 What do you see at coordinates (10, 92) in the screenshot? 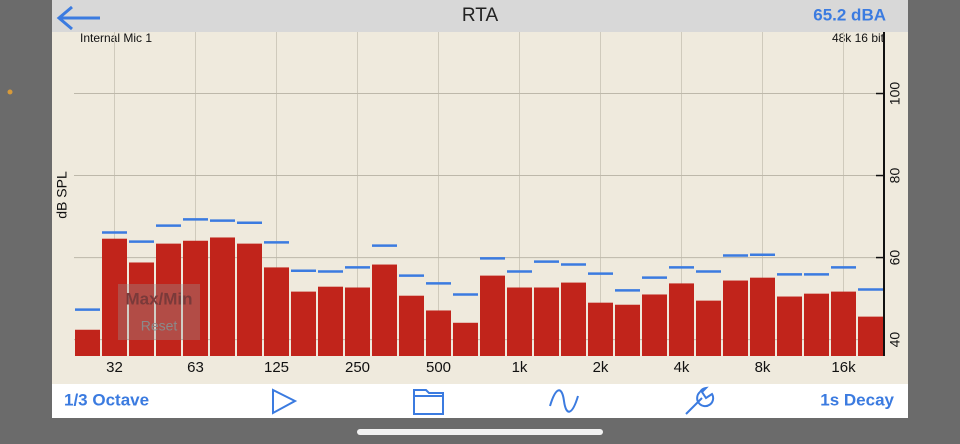
I see `dot` at bounding box center [10, 92].